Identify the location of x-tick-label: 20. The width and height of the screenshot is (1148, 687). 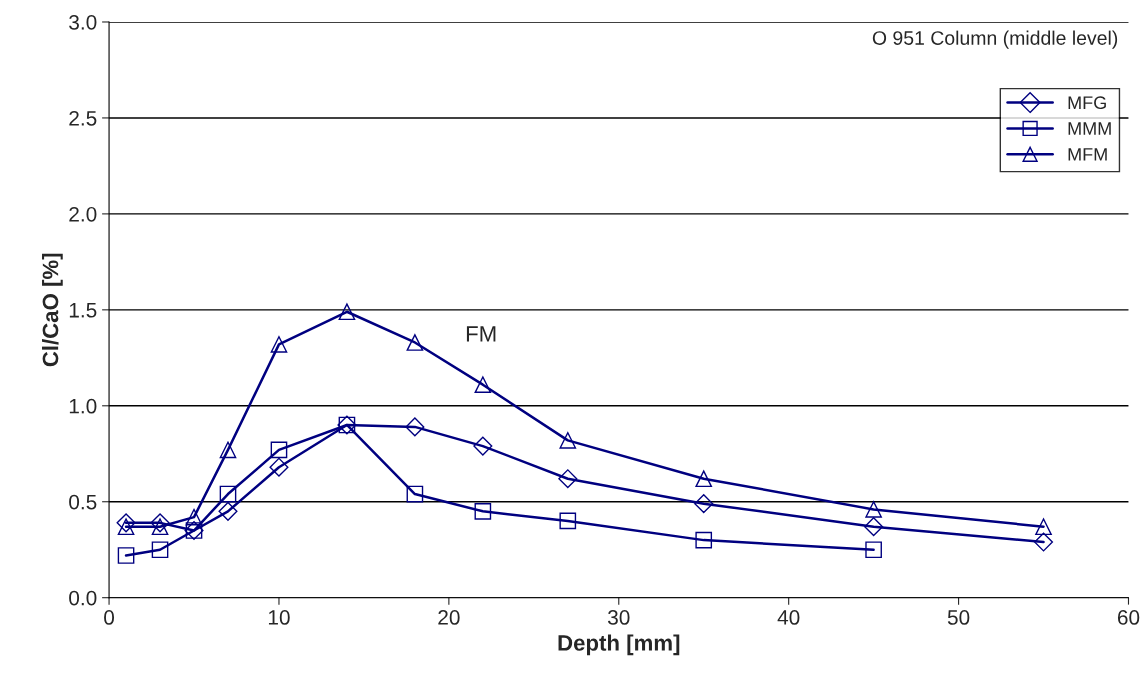
(449, 617).